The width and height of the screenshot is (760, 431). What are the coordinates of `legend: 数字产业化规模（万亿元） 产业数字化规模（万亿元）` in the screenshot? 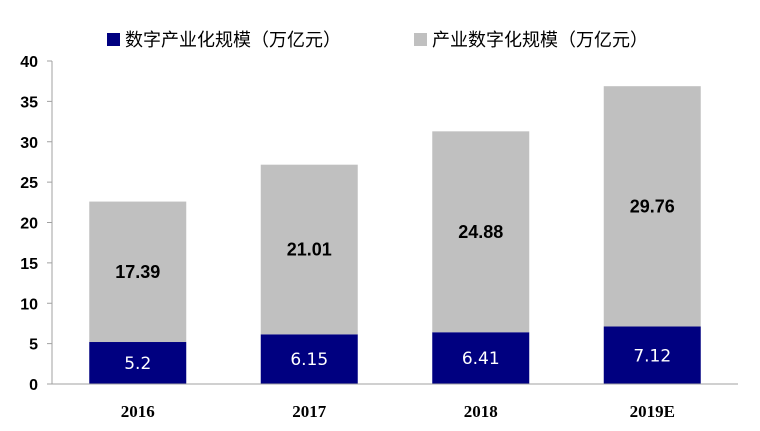 It's located at (377, 40).